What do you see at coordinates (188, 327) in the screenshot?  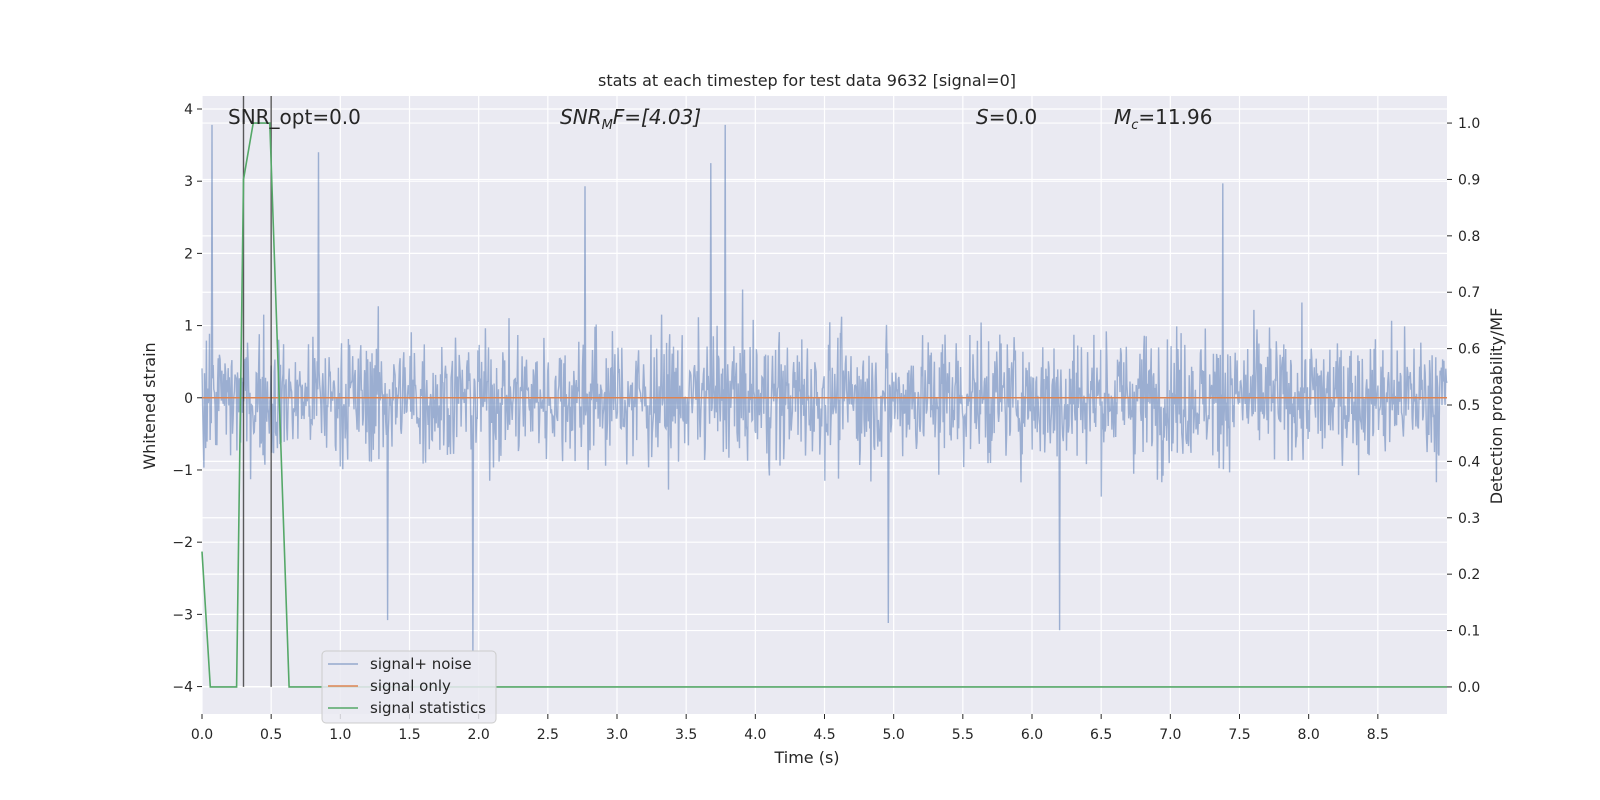 I see `y-left-tick-label-5: 1` at bounding box center [188, 327].